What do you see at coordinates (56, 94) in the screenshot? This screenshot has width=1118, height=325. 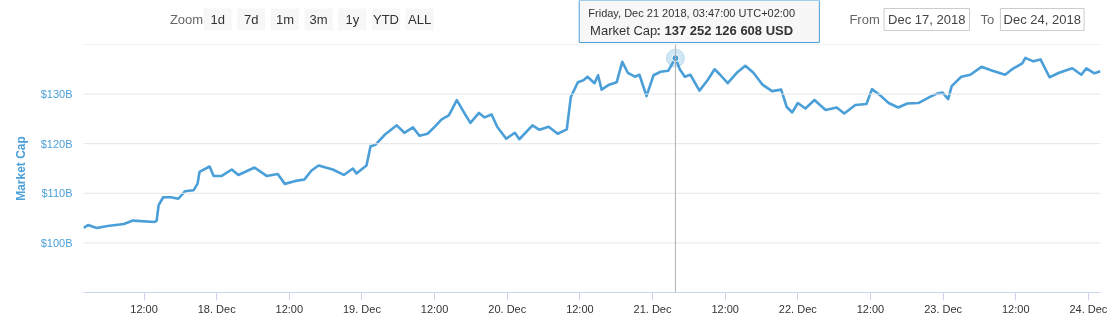 I see `y-tick-label: $130B` at bounding box center [56, 94].